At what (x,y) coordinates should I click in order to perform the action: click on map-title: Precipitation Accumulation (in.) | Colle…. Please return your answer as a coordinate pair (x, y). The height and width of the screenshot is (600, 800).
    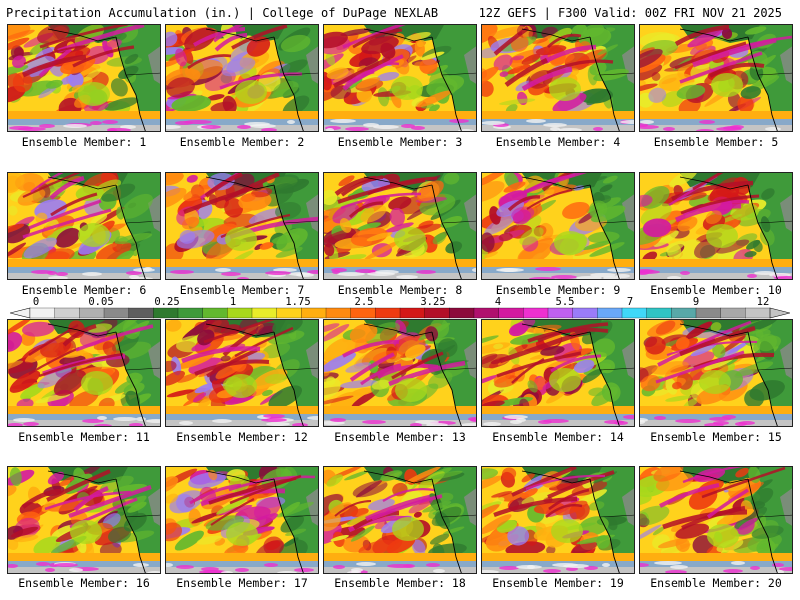
    Looking at the image, I should click on (222, 13).